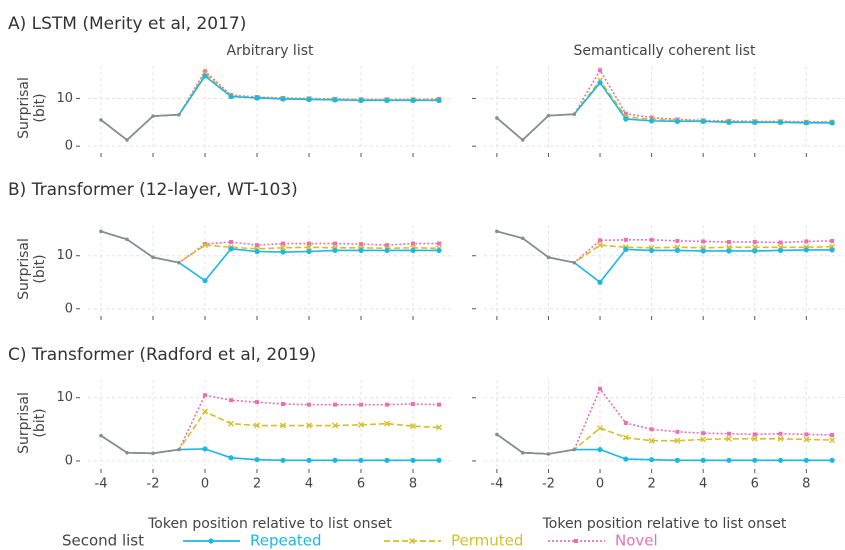 The height and width of the screenshot is (550, 845). What do you see at coordinates (270, 51) in the screenshot?
I see `panel-title: Arbitrary list` at bounding box center [270, 51].